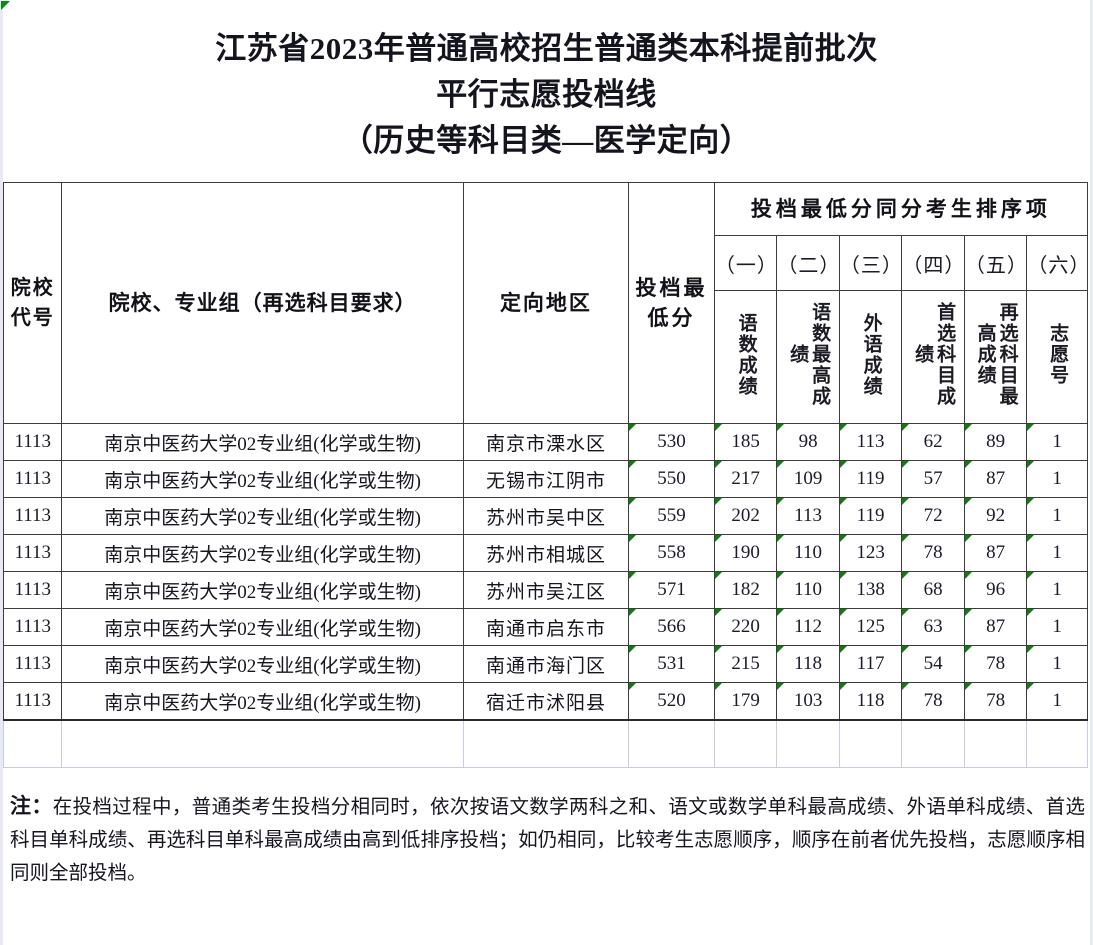  I want to click on cell-tiebreak-4: 78, so click(933, 701).